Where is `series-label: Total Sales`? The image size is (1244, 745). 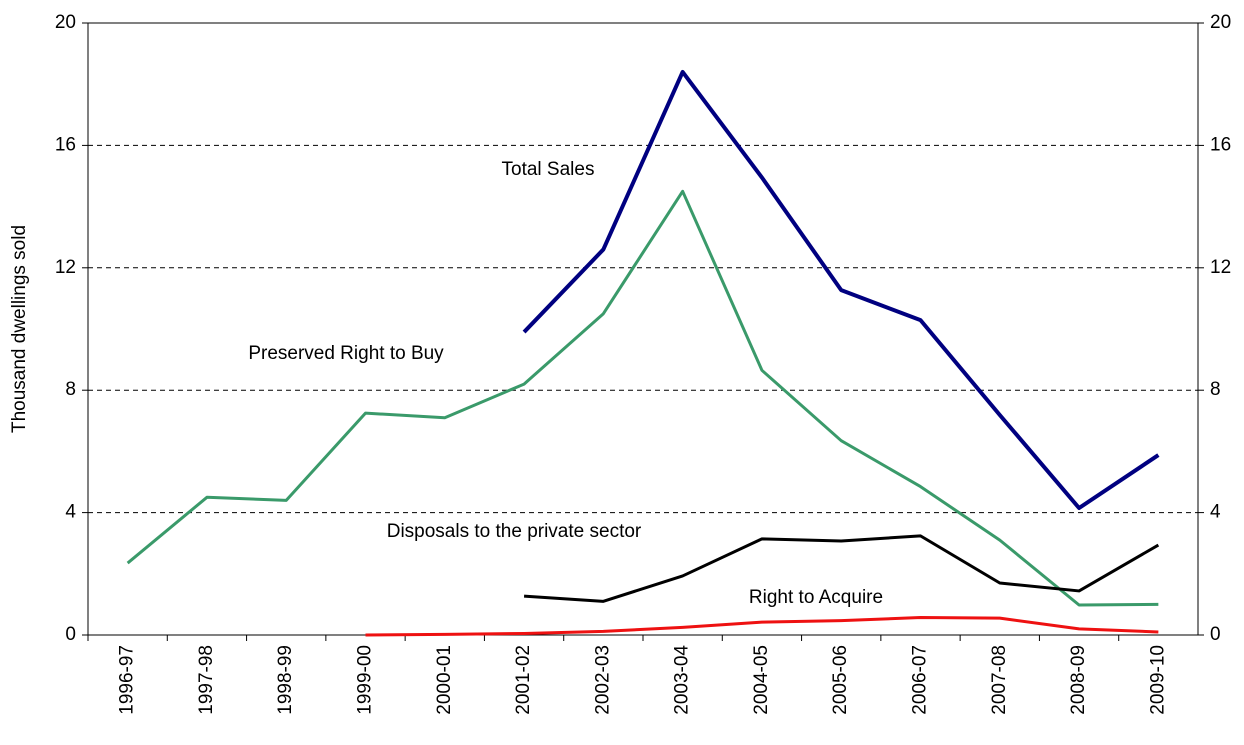 series-label: Total Sales is located at coordinates (548, 169).